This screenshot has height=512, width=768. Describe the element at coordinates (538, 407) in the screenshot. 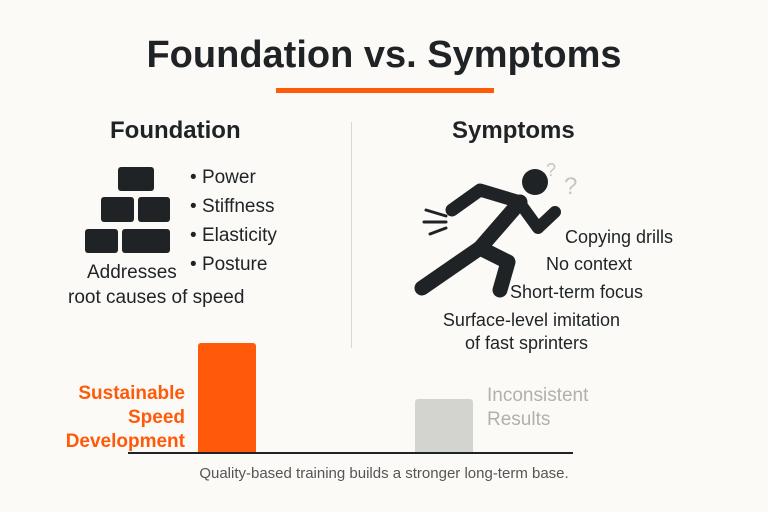

I see `inconsistent-label: Inconsistent Results` at that location.